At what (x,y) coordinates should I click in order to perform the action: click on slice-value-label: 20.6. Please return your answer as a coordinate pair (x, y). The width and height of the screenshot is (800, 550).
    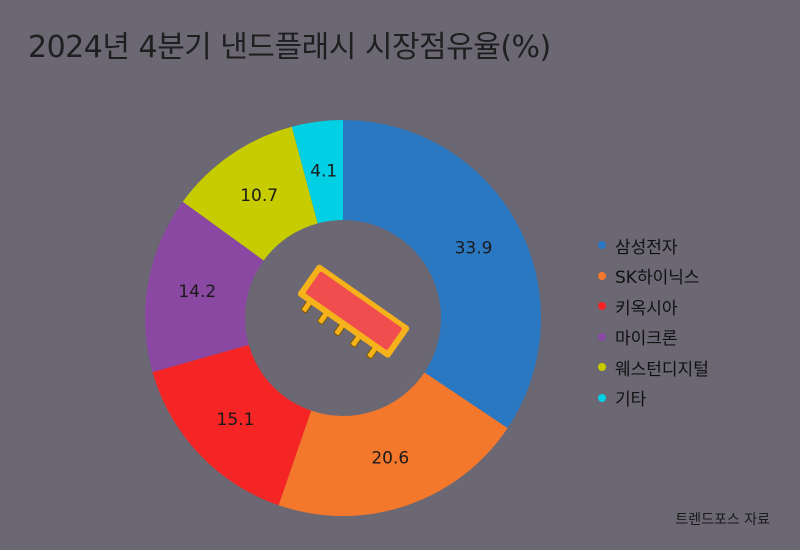
    Looking at the image, I should click on (390, 458).